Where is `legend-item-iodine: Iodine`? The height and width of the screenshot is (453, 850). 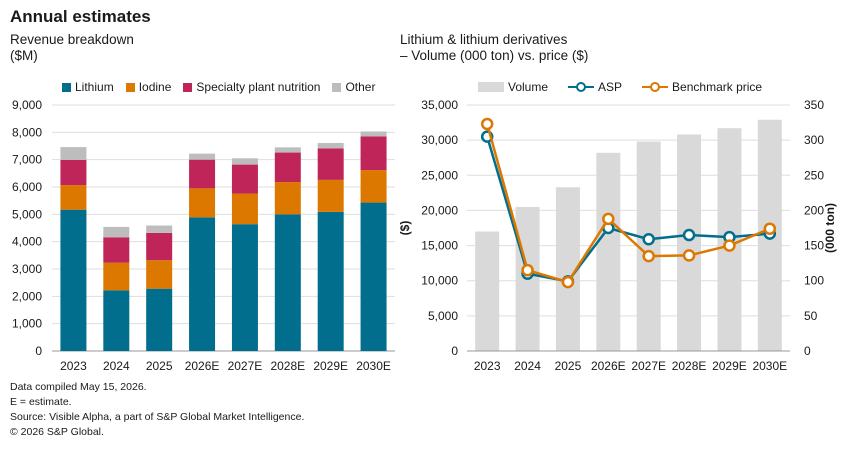
legend-item-iodine: Iodine is located at coordinates (148, 87).